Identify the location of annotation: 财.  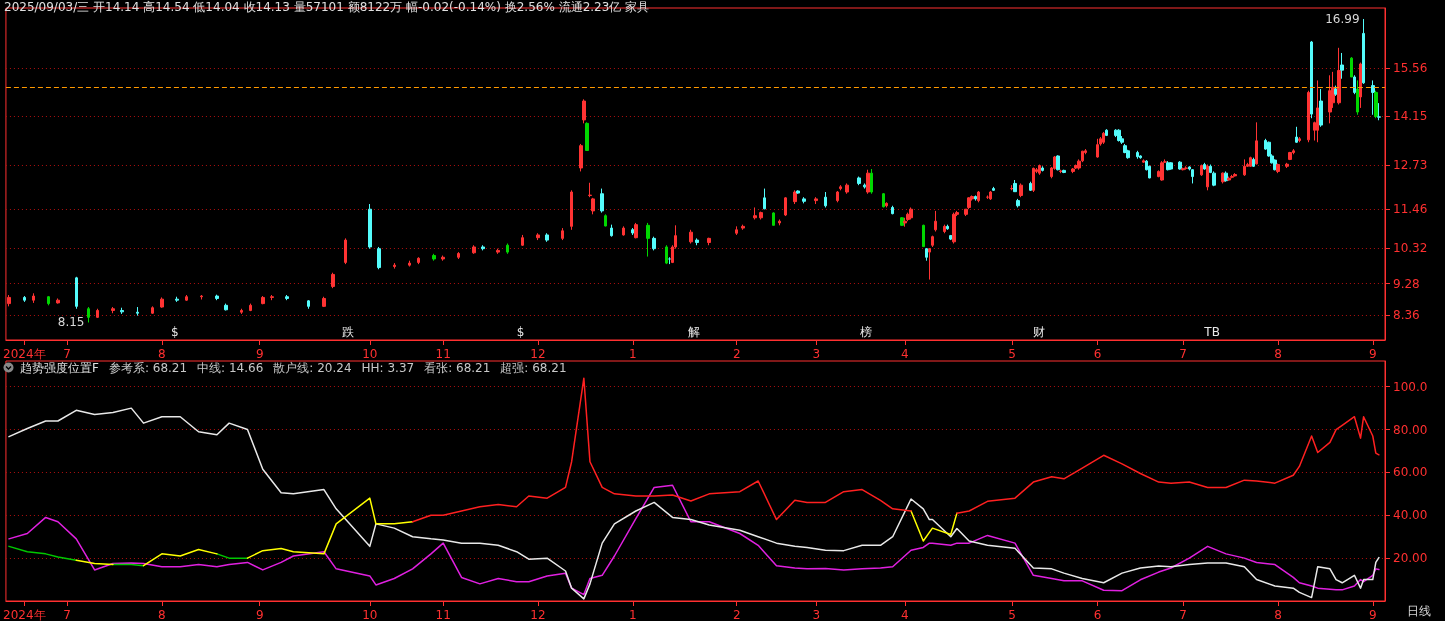
(1039, 332).